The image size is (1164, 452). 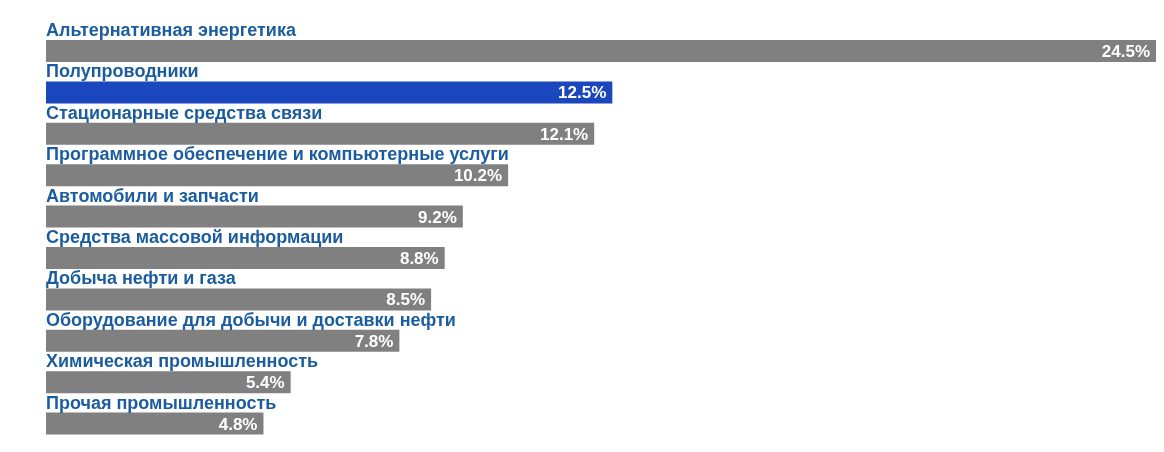 What do you see at coordinates (277, 154) in the screenshot?
I see `y-tick-label: Программное обеспечение и компьютерные услуги` at bounding box center [277, 154].